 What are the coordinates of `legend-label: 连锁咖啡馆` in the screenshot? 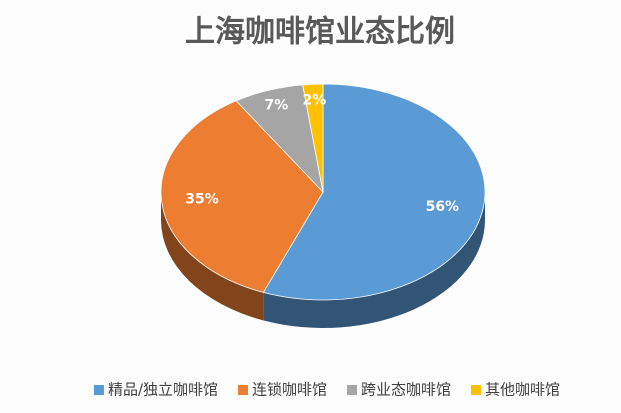 It's located at (289, 390).